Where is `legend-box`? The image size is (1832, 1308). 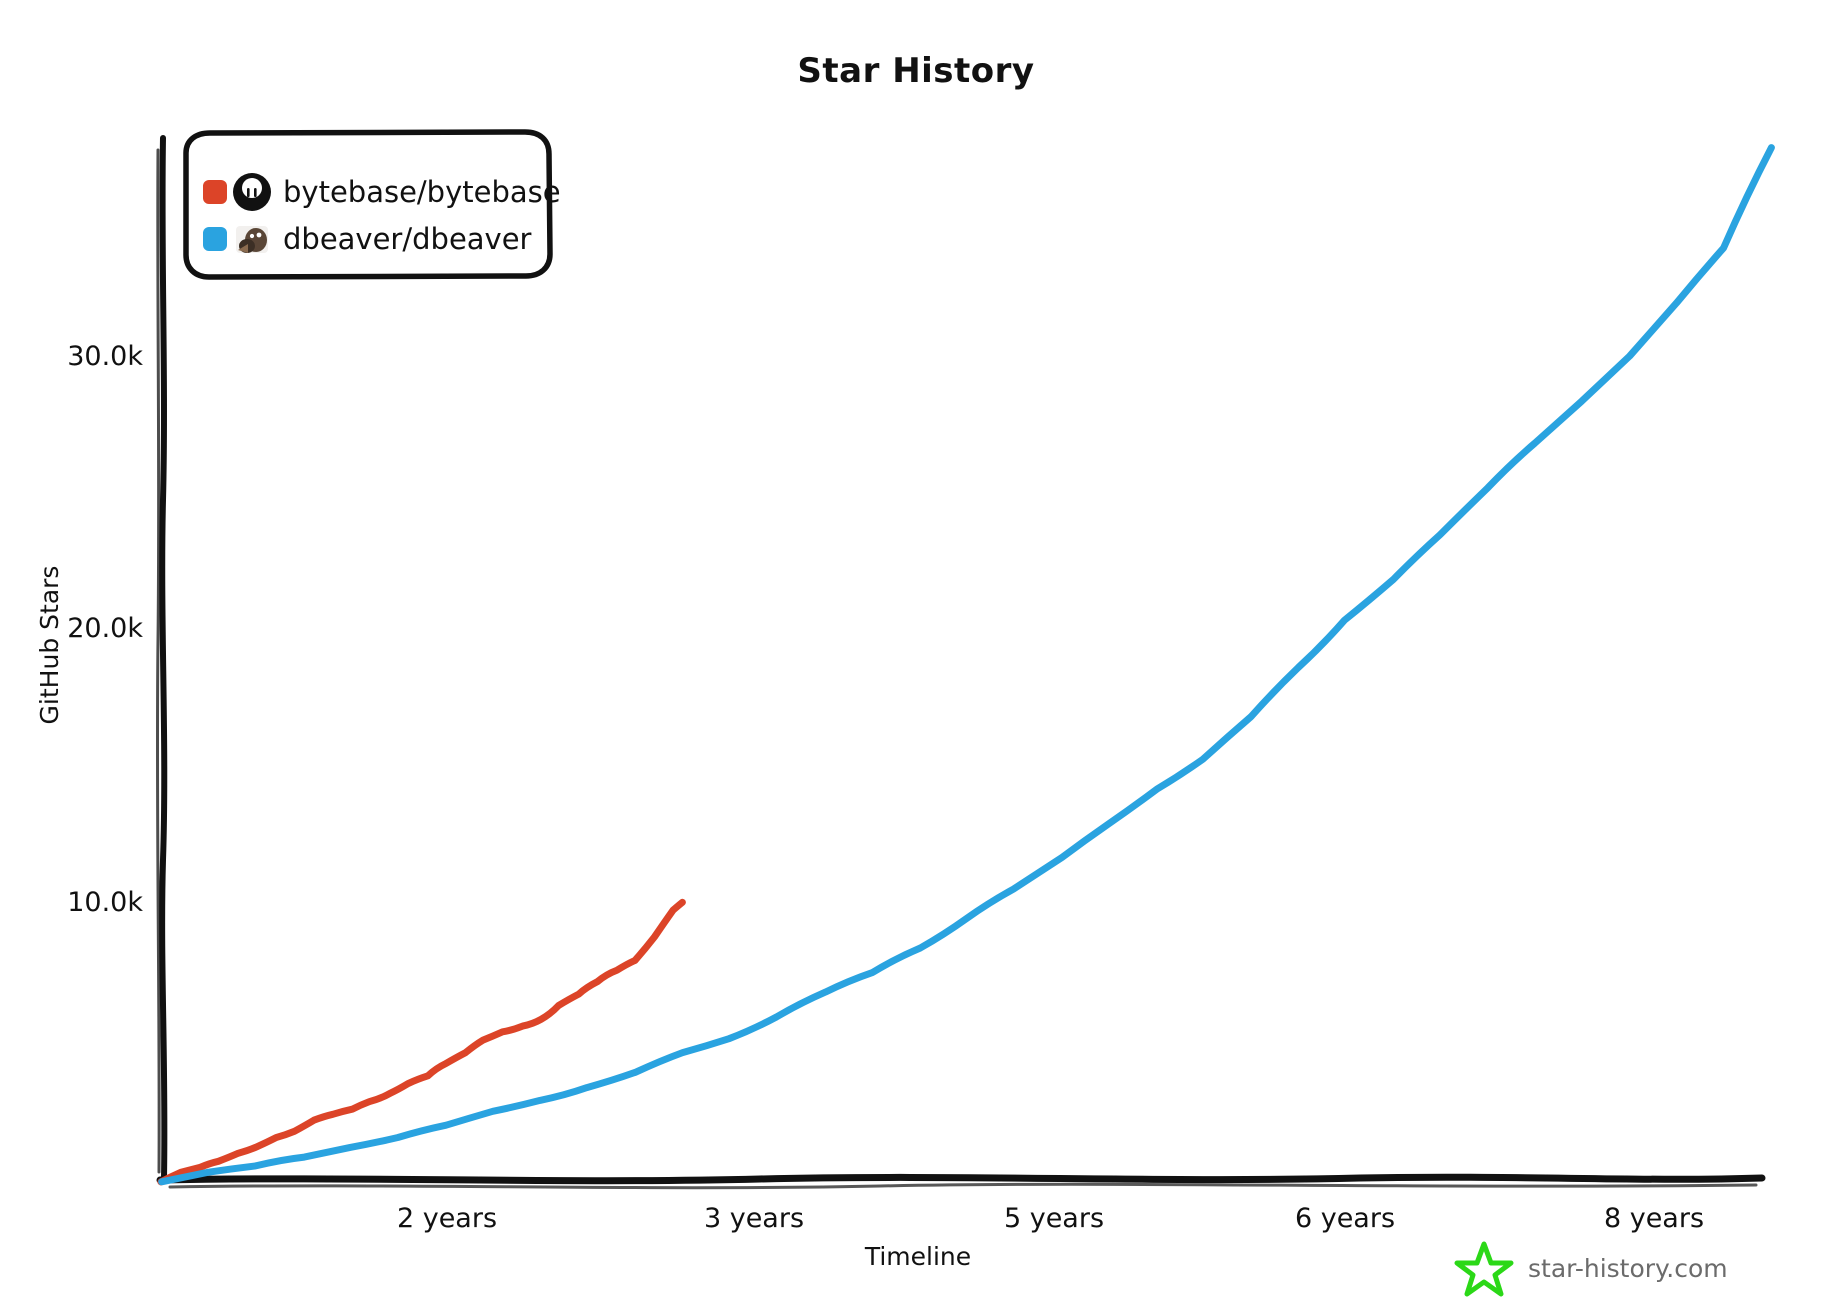
legend-box is located at coordinates (368, 204).